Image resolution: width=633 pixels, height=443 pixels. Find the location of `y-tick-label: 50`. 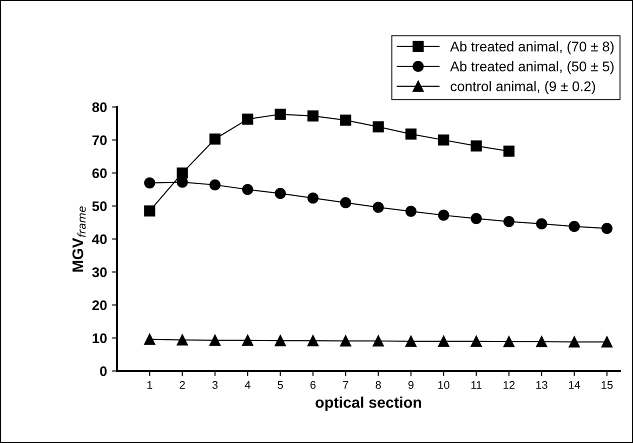

y-tick-label: 50 is located at coordinates (99, 206).